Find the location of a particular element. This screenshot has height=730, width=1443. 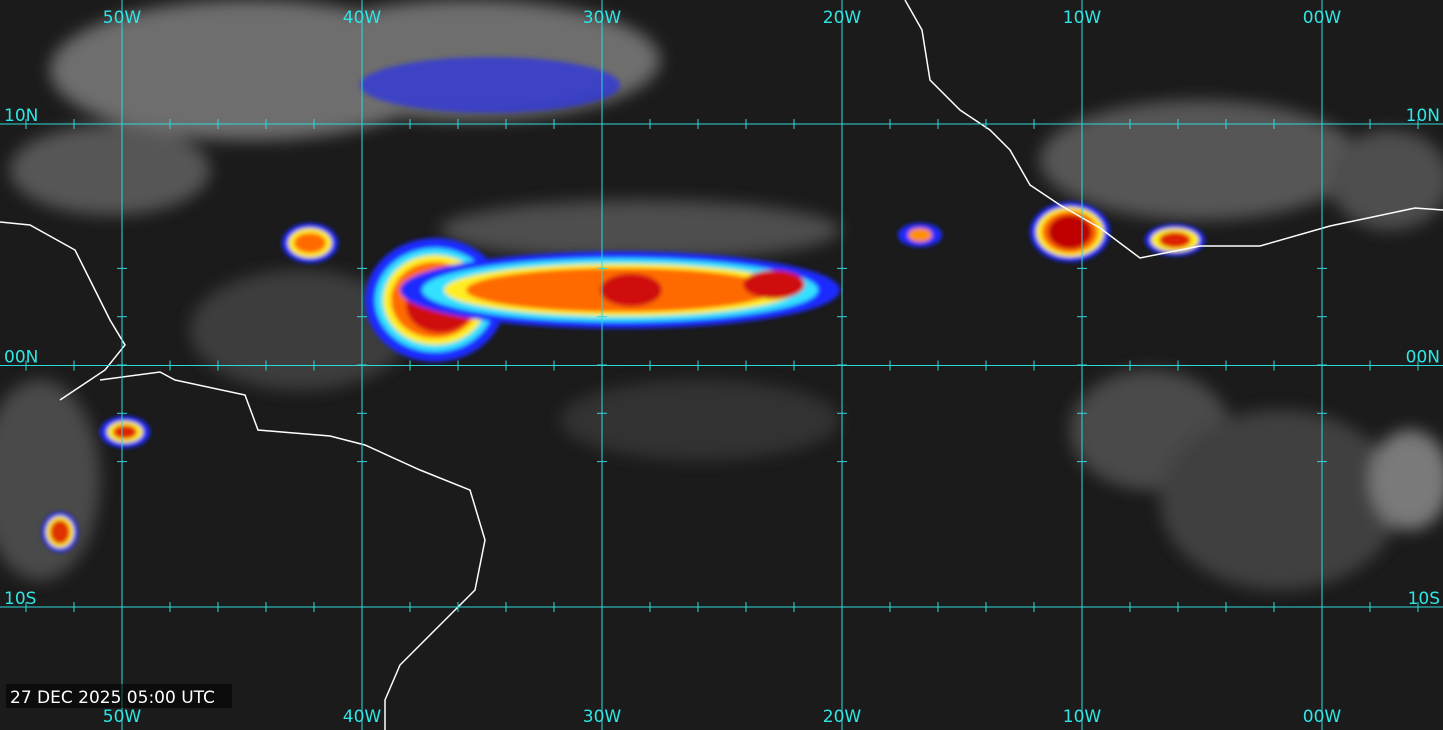

latitude-label-left: 10N is located at coordinates (21, 116).